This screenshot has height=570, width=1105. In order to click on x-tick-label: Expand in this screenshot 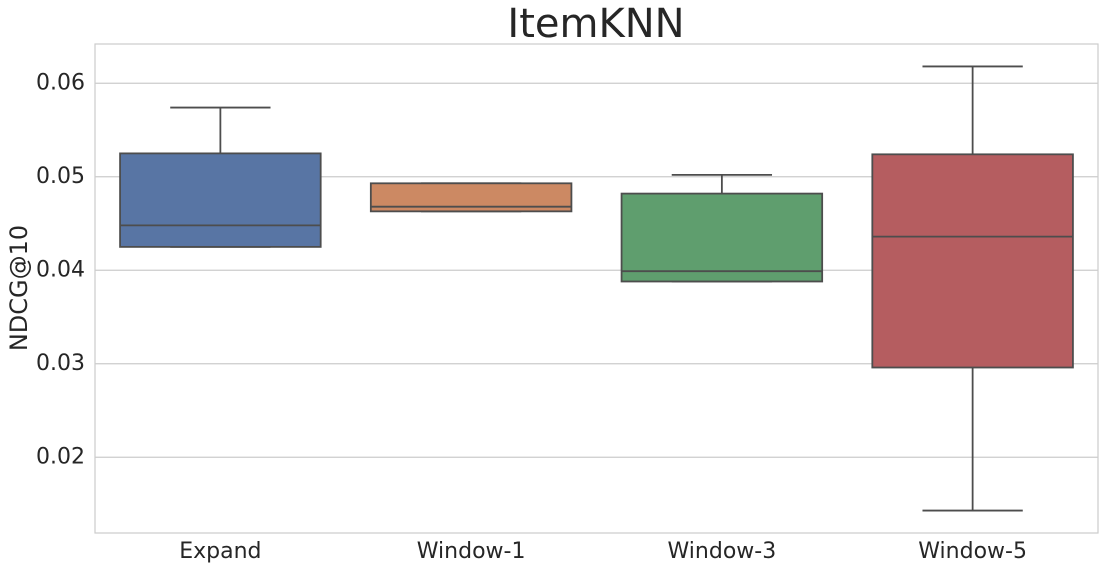, I will do `click(220, 551)`.